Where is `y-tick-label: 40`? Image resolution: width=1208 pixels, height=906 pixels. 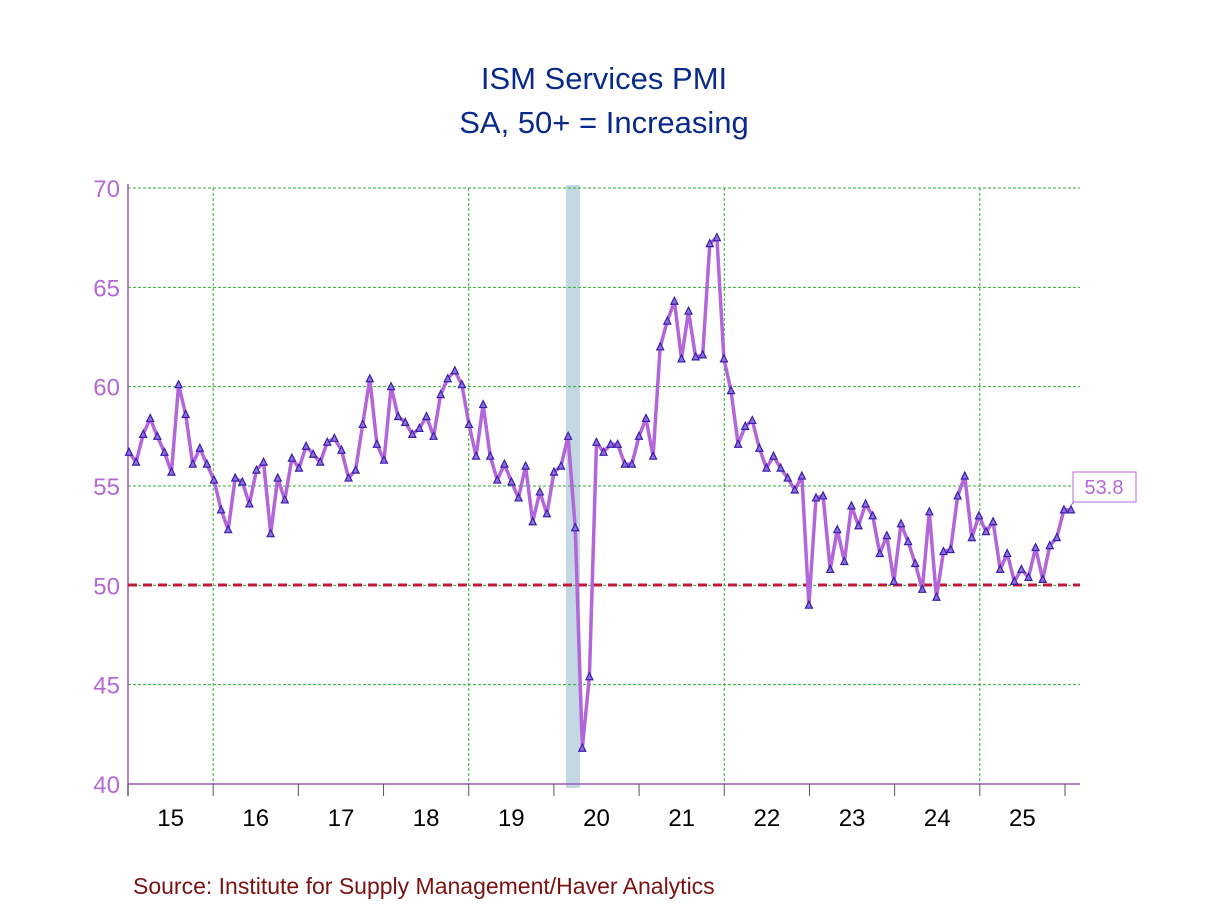 y-tick-label: 40 is located at coordinates (106, 785).